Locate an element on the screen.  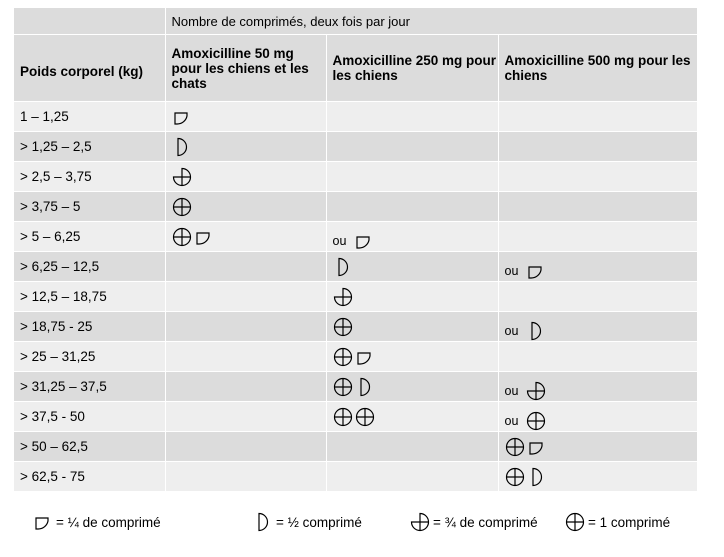
weight-cell: > 31,25 – 37,5 is located at coordinates (89, 386).